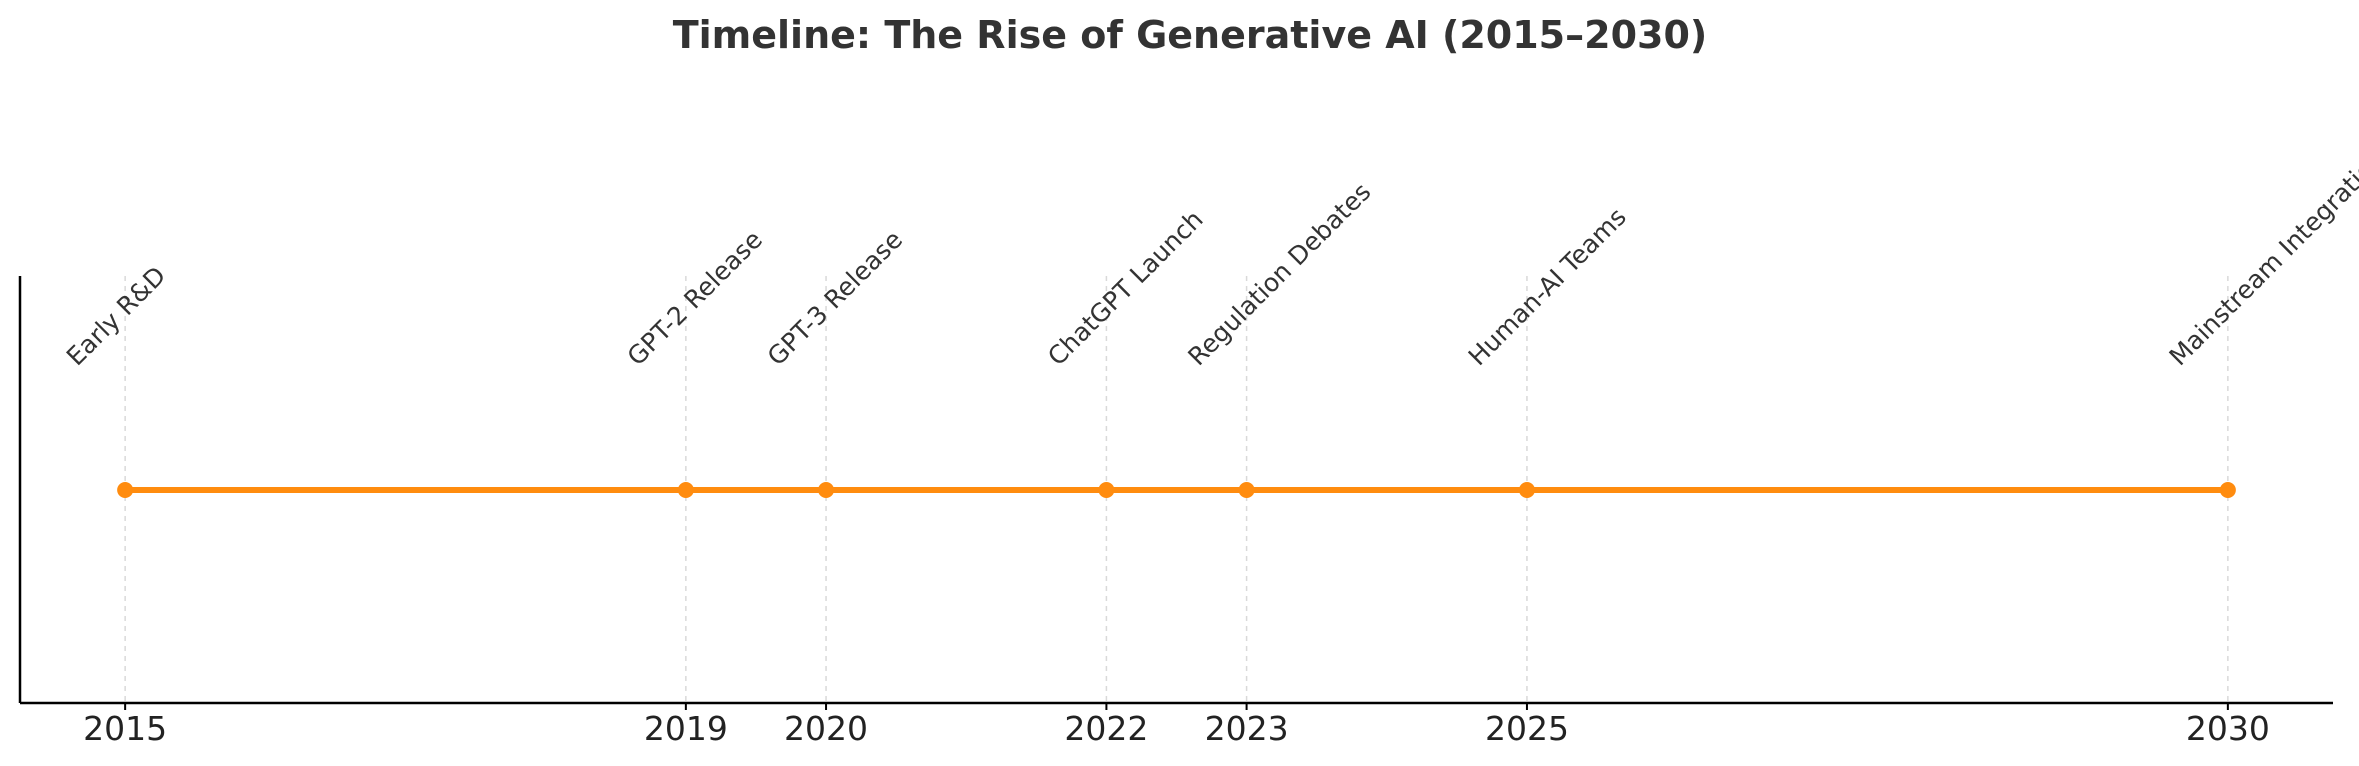 This screenshot has width=2359, height=766. Describe the element at coordinates (1279, 274) in the screenshot. I see `event-label: Regulation Debates` at that location.